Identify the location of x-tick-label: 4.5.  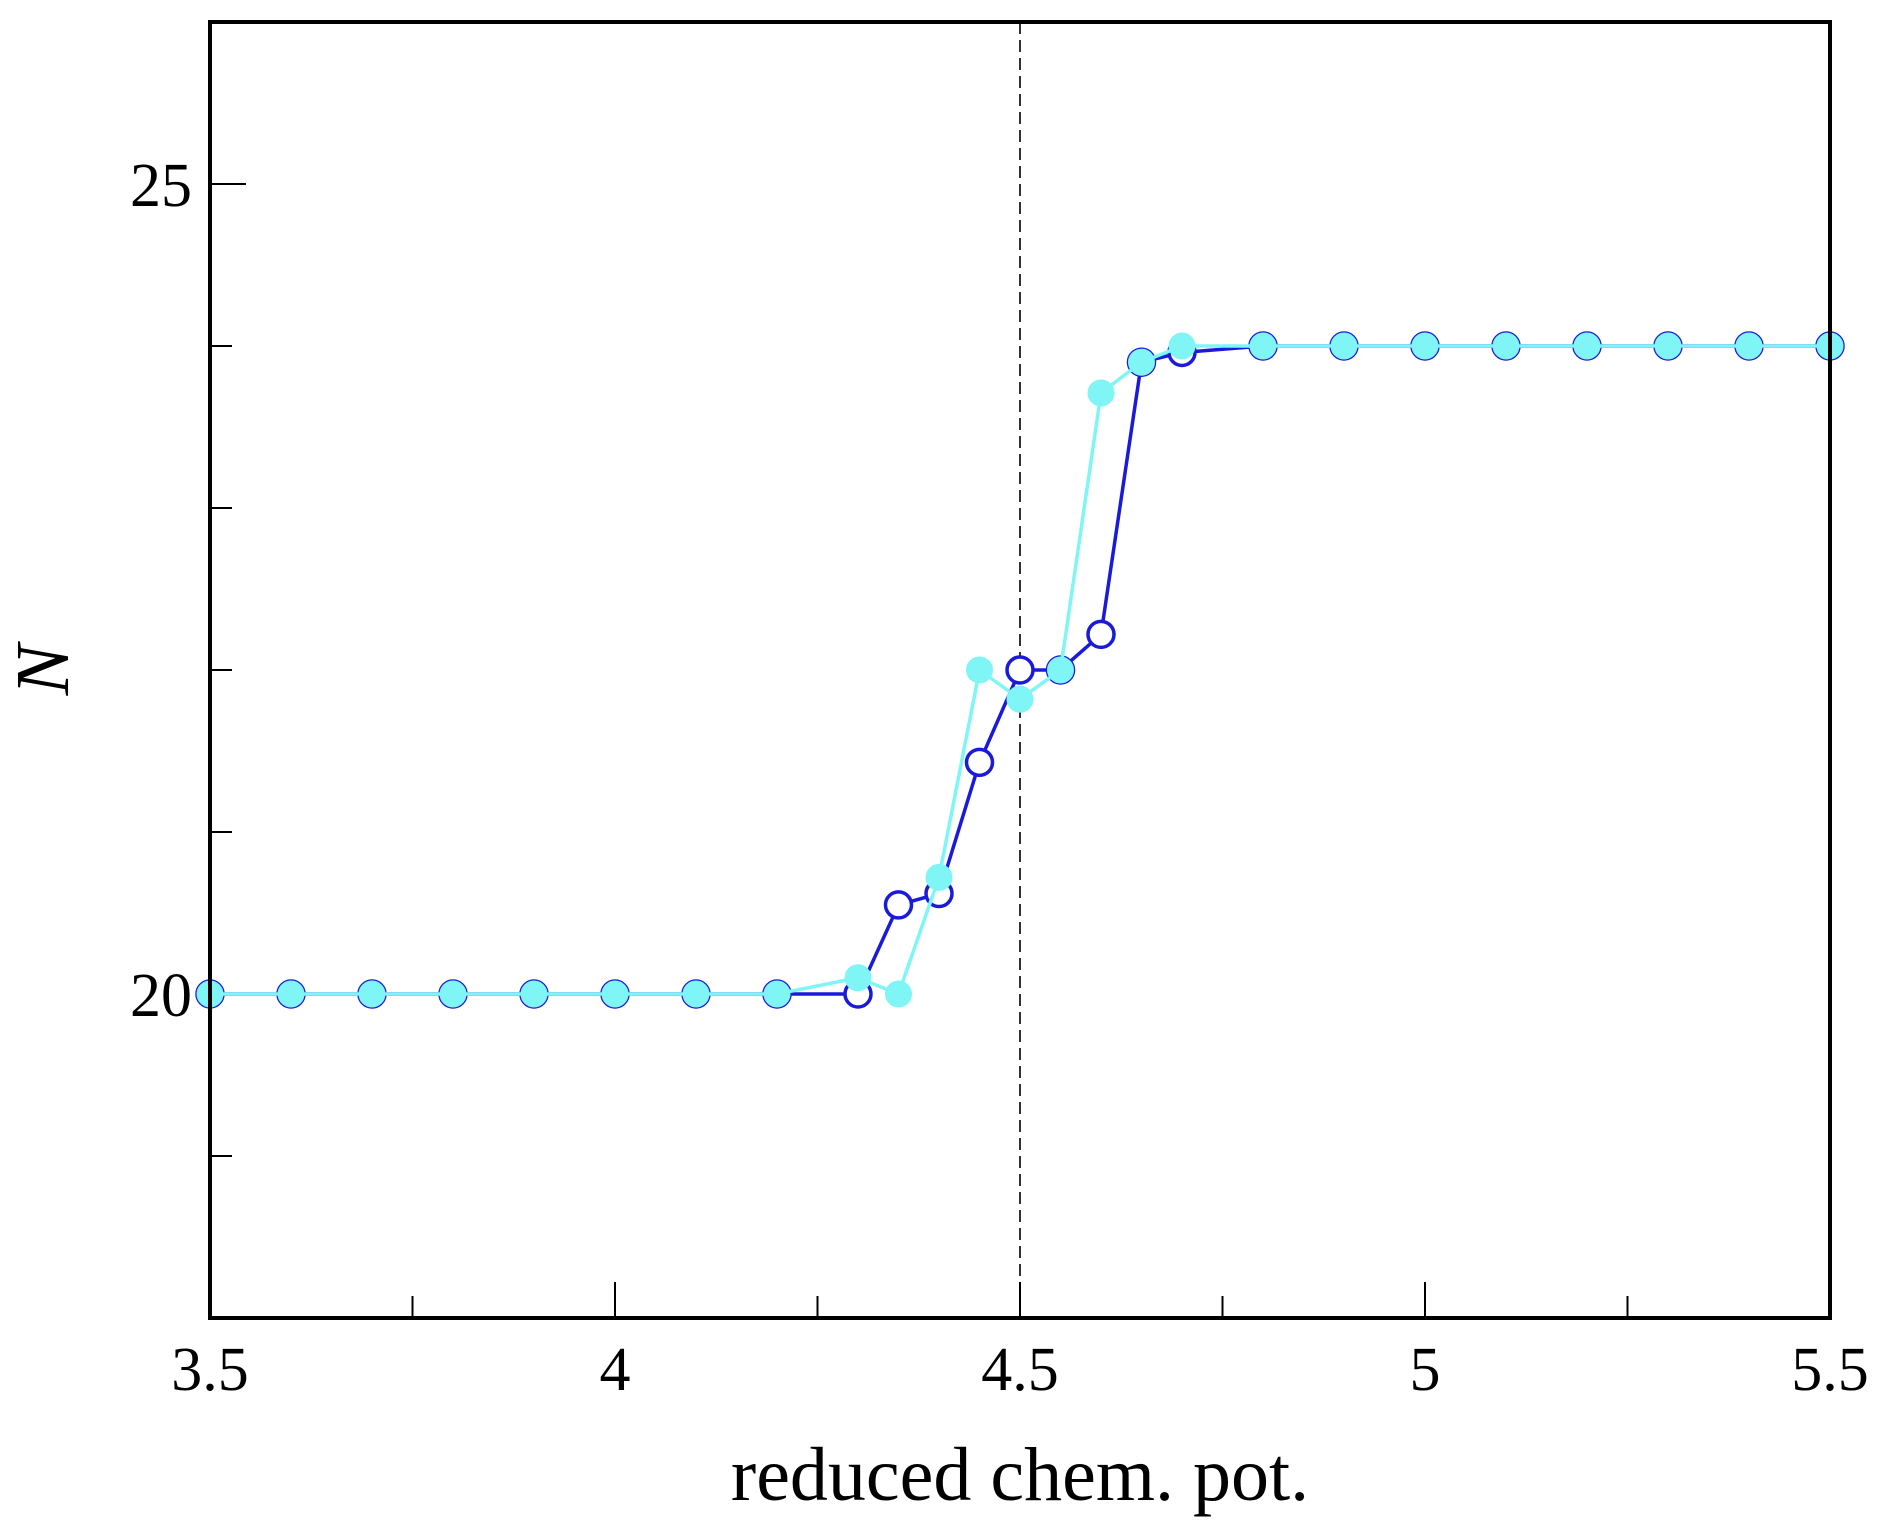
(1020, 1370).